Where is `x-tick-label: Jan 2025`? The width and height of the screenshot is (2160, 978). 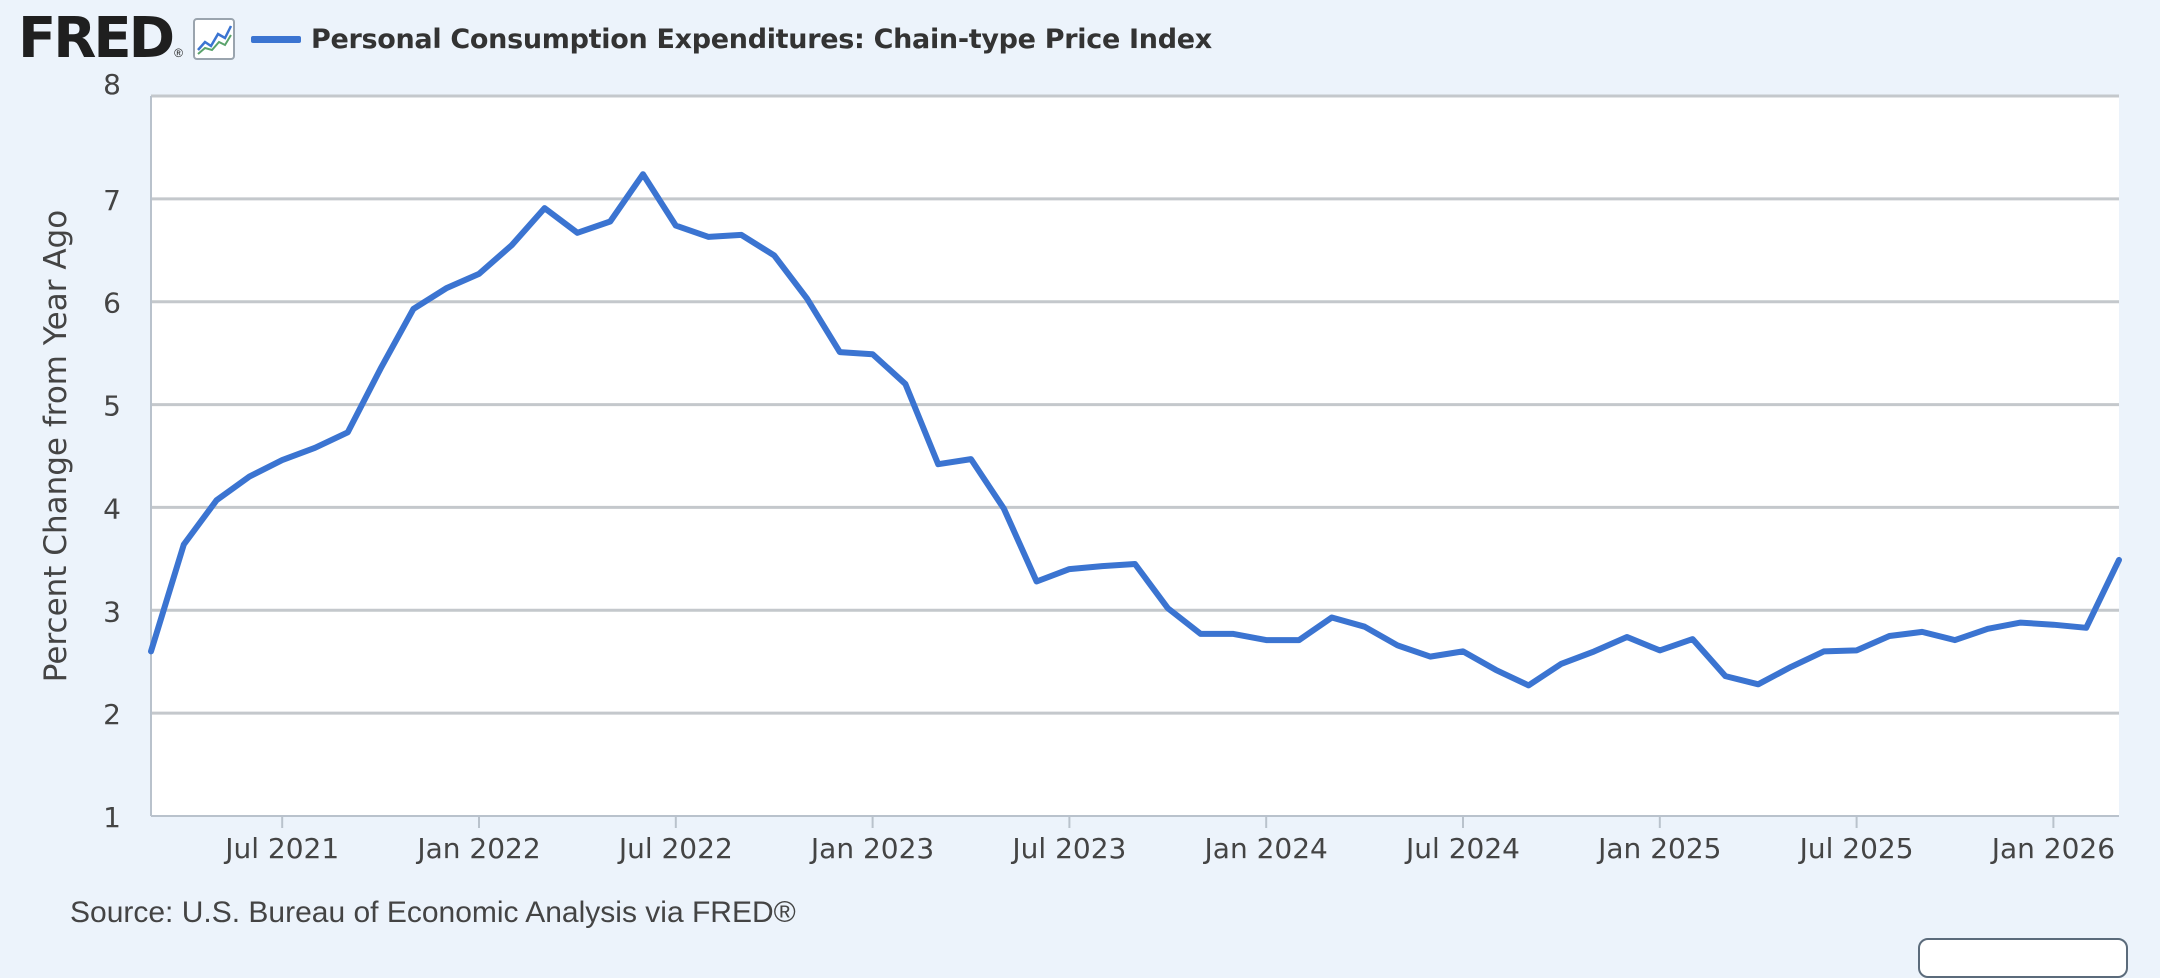 x-tick-label: Jan 2025 is located at coordinates (1658, 848).